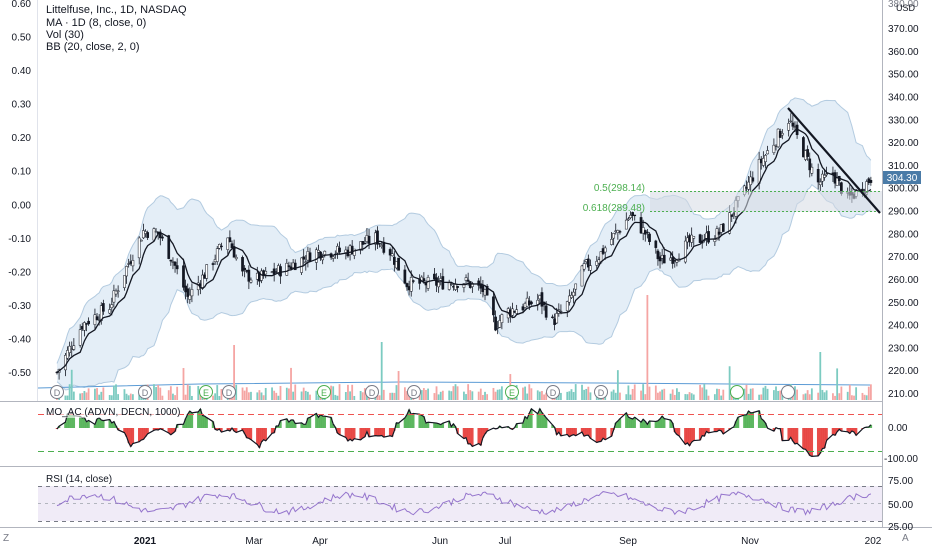  Describe the element at coordinates (320, 541) in the screenshot. I see `time-axis-label: Apr` at that location.